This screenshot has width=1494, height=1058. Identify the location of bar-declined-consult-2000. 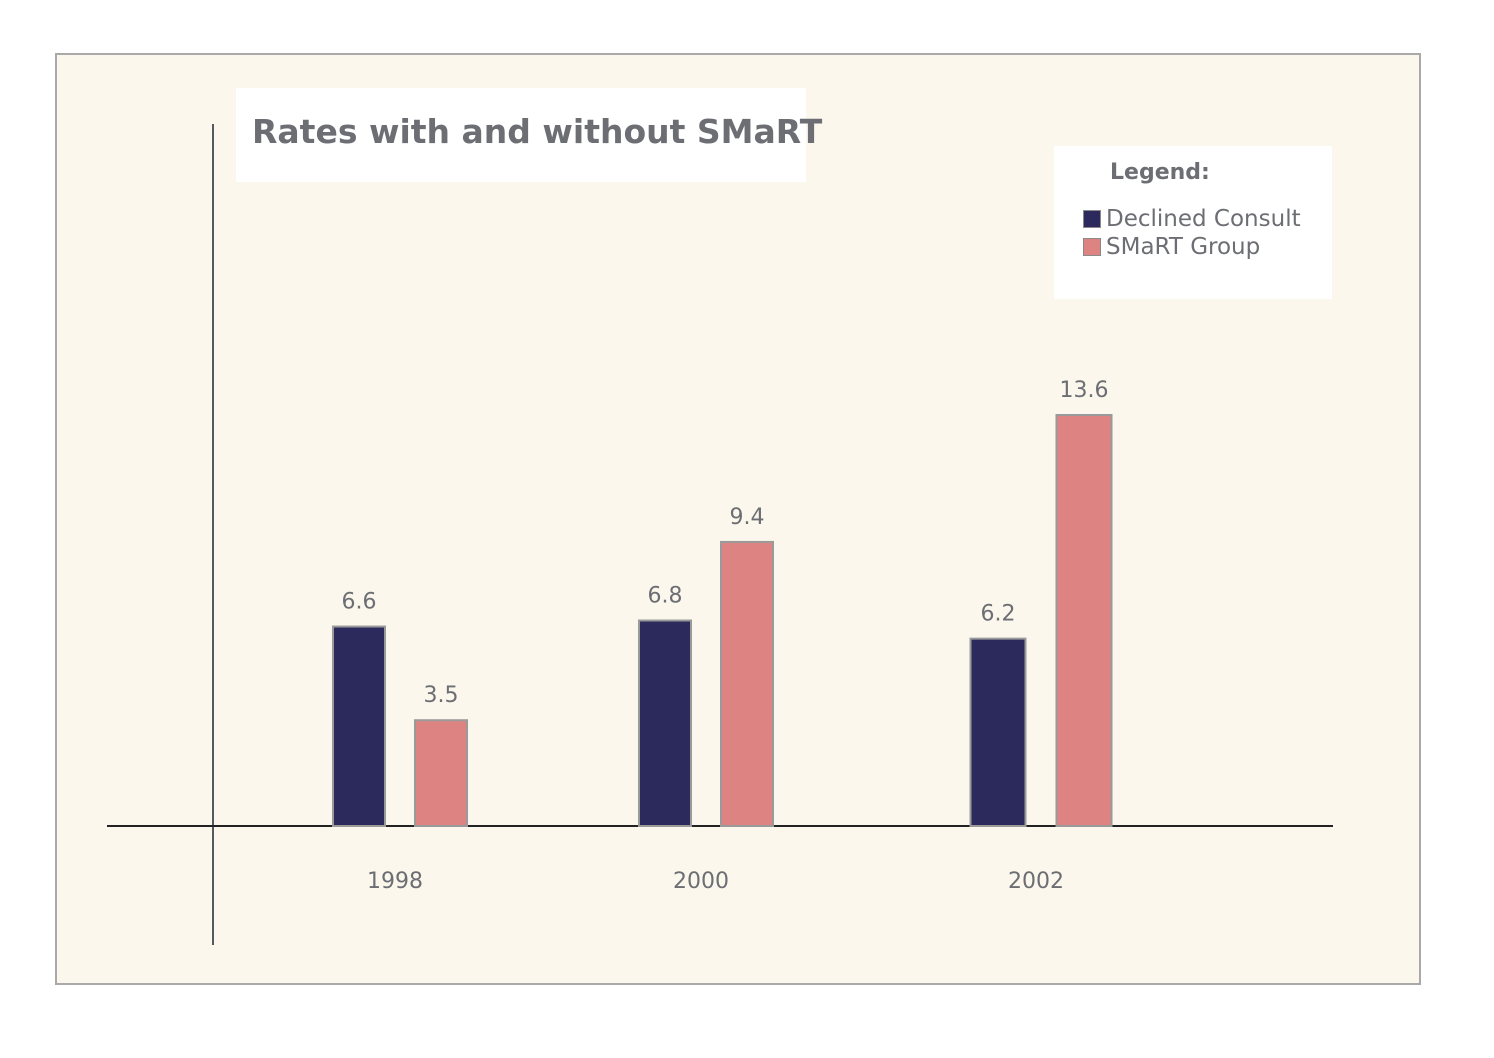
(665, 723).